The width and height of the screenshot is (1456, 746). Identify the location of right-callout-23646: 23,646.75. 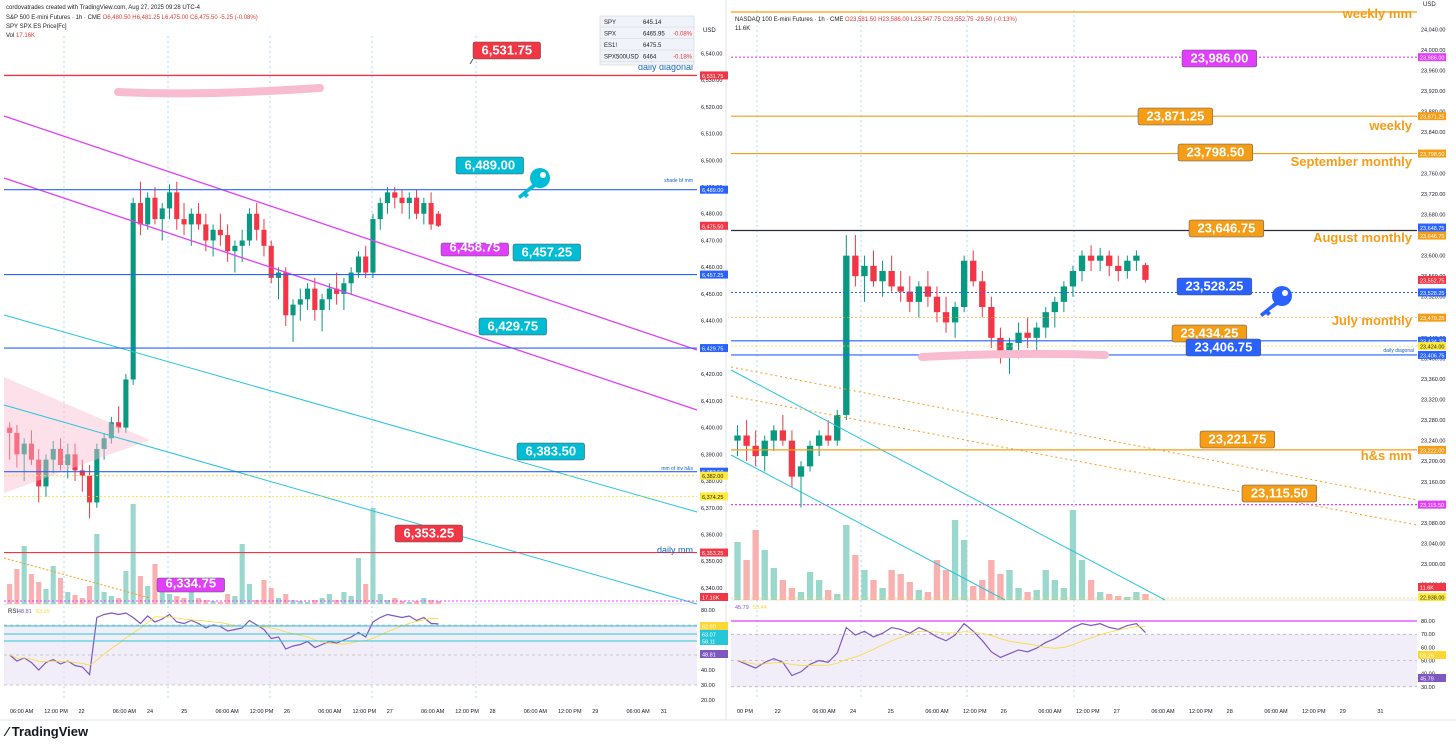
(1226, 228).